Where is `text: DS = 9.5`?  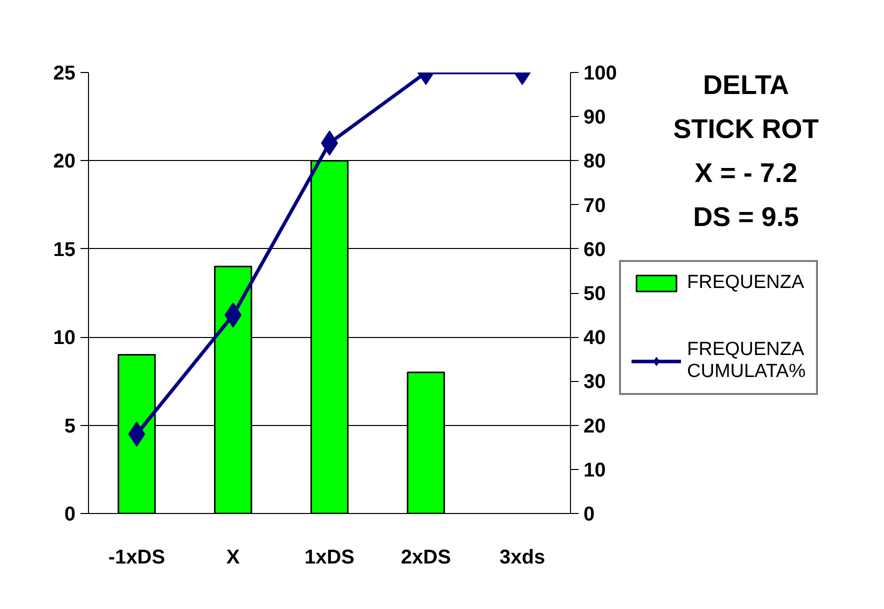
text: DS = 9.5 is located at coordinates (746, 217).